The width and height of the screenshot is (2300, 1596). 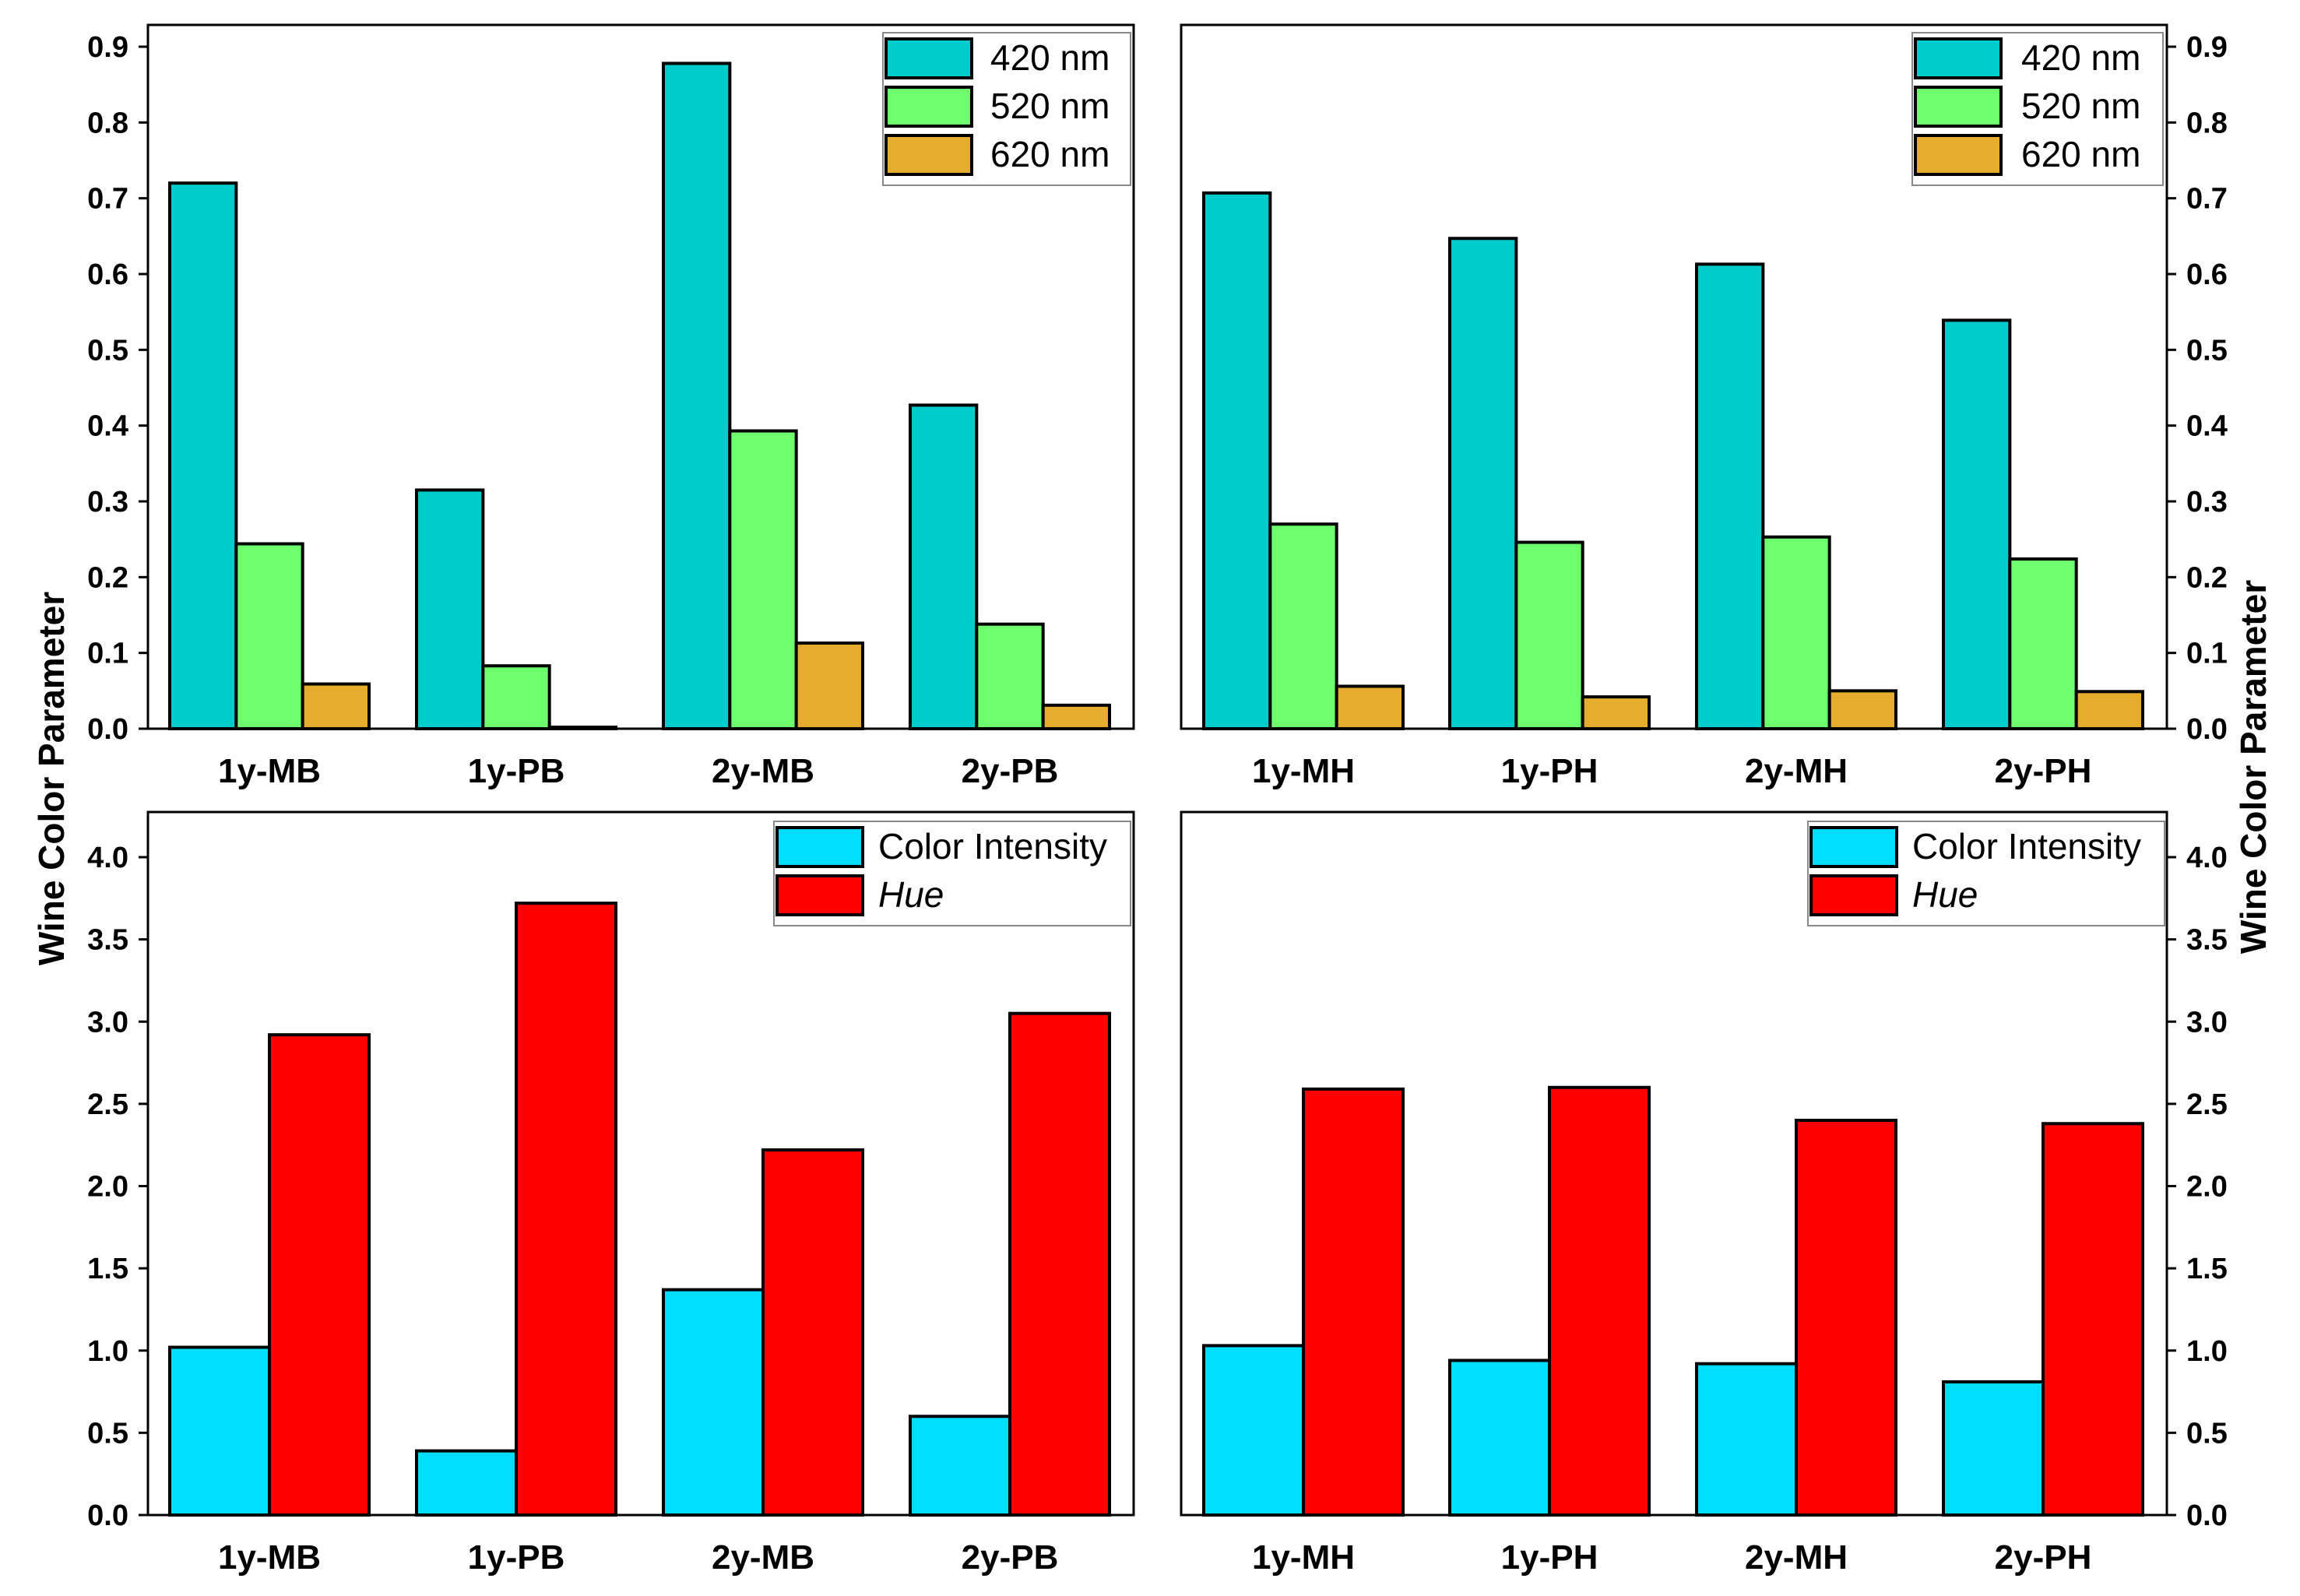 What do you see at coordinates (582, 728) in the screenshot?
I see `bar-620-nm-1y-pb` at bounding box center [582, 728].